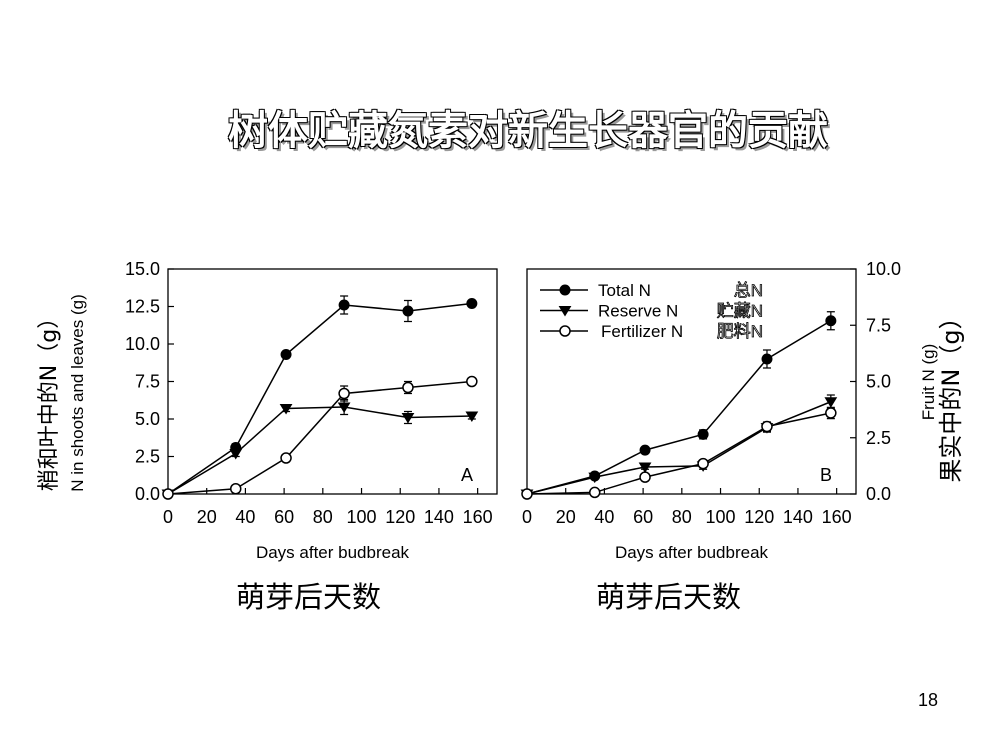 The width and height of the screenshot is (1000, 750). I want to click on panel-b-x-tick-label: 20, so click(566, 517).